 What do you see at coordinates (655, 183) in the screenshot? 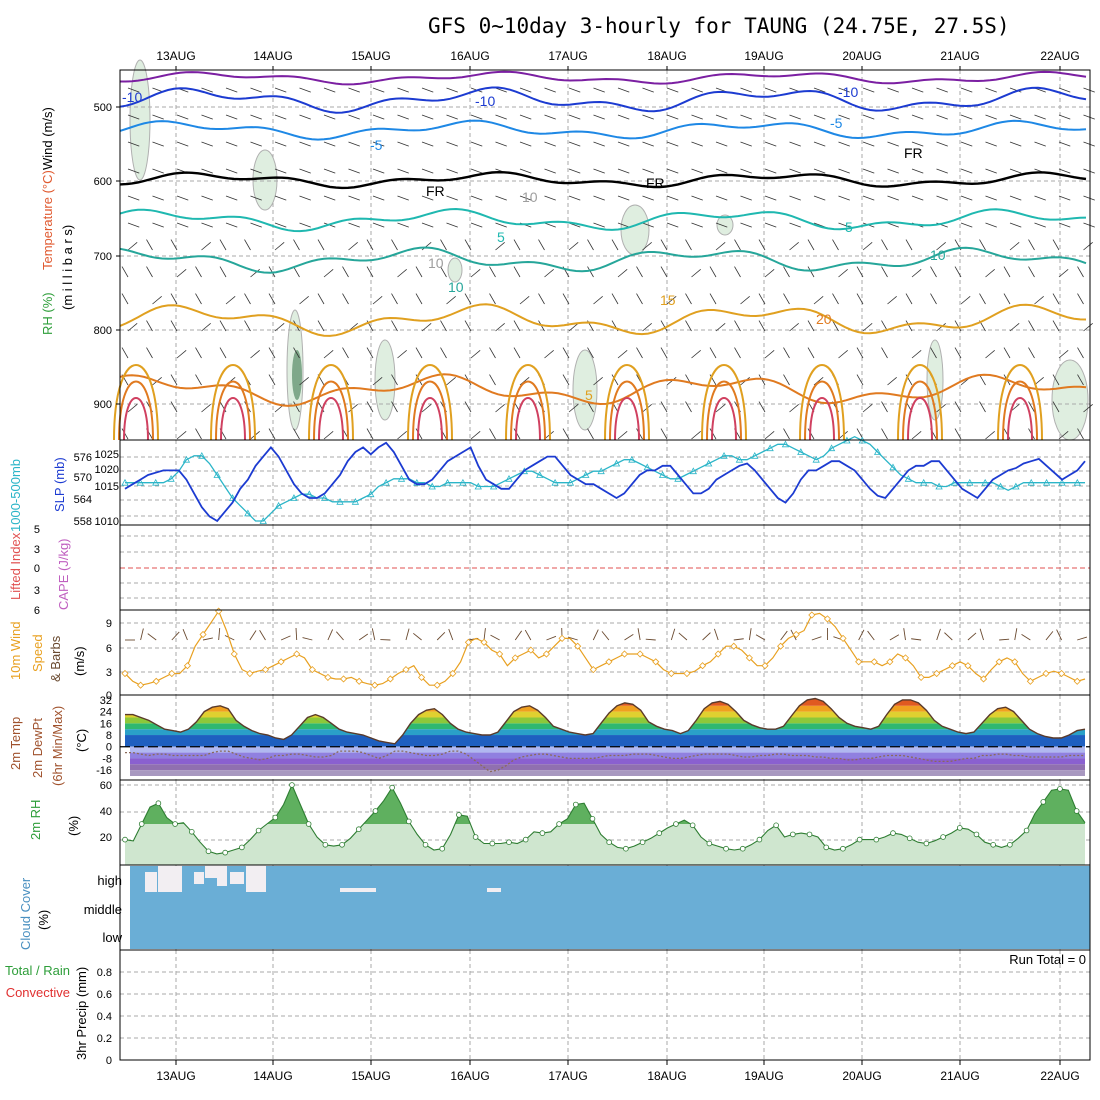
I see `contour-label: FR` at bounding box center [655, 183].